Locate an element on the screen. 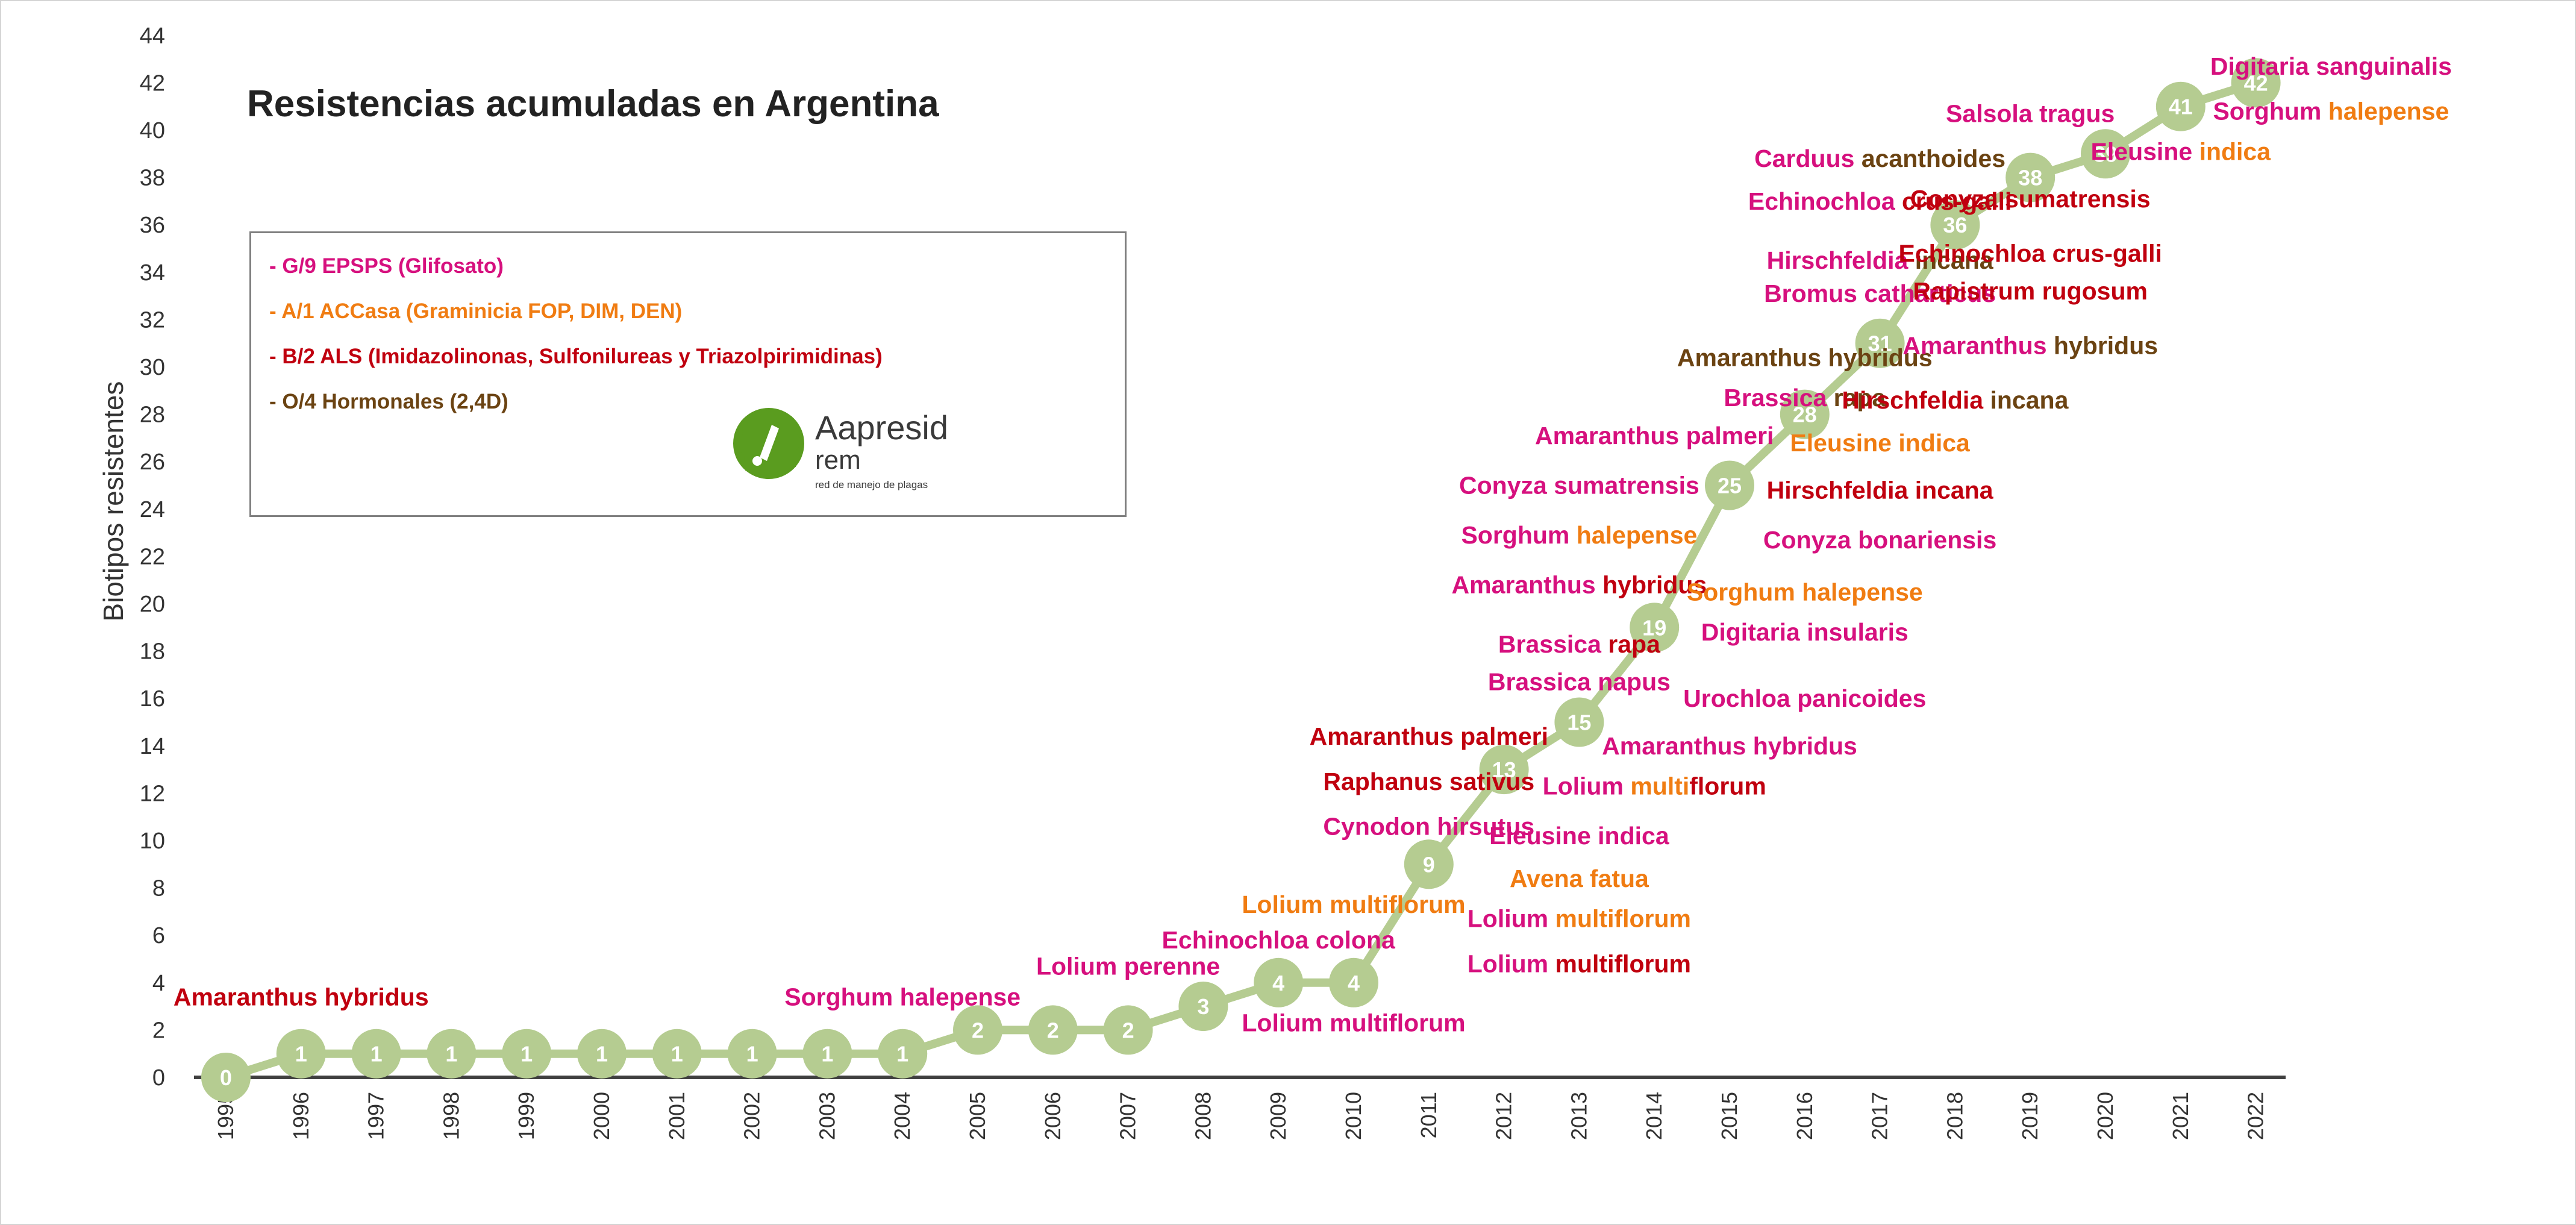  data-label: 28 is located at coordinates (1805, 415).